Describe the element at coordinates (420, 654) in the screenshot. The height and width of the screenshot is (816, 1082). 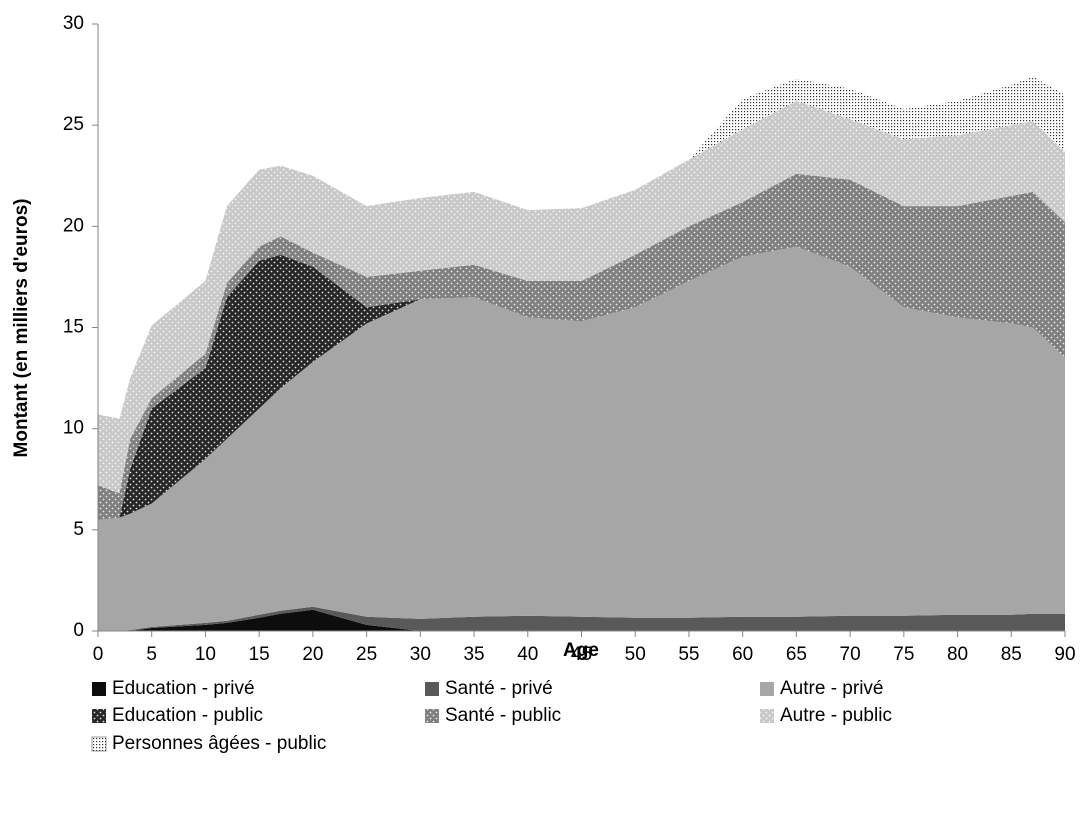
I see `x-tick-label: 30` at that location.